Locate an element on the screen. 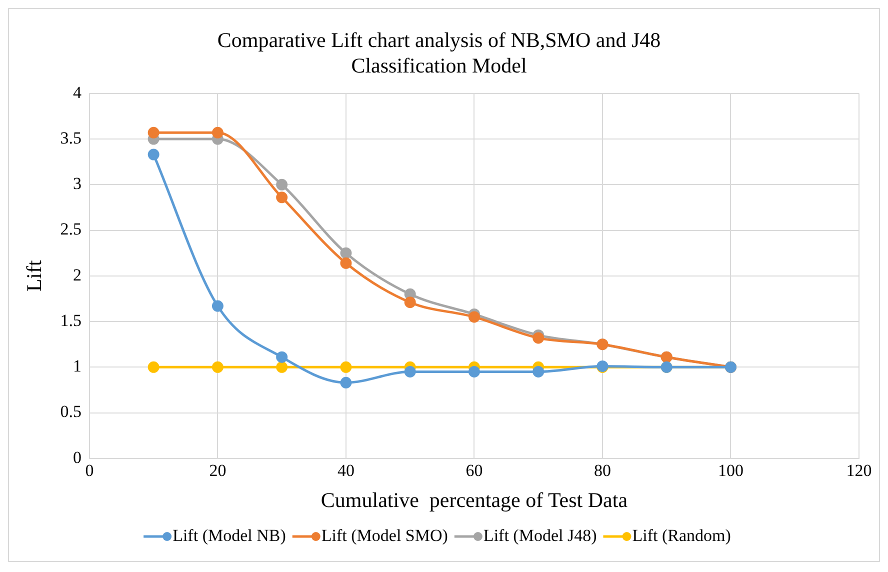  chart-title: Comparative Lift chart analysis of NB,SMO and J48 Classification Model is located at coordinates (439, 53).